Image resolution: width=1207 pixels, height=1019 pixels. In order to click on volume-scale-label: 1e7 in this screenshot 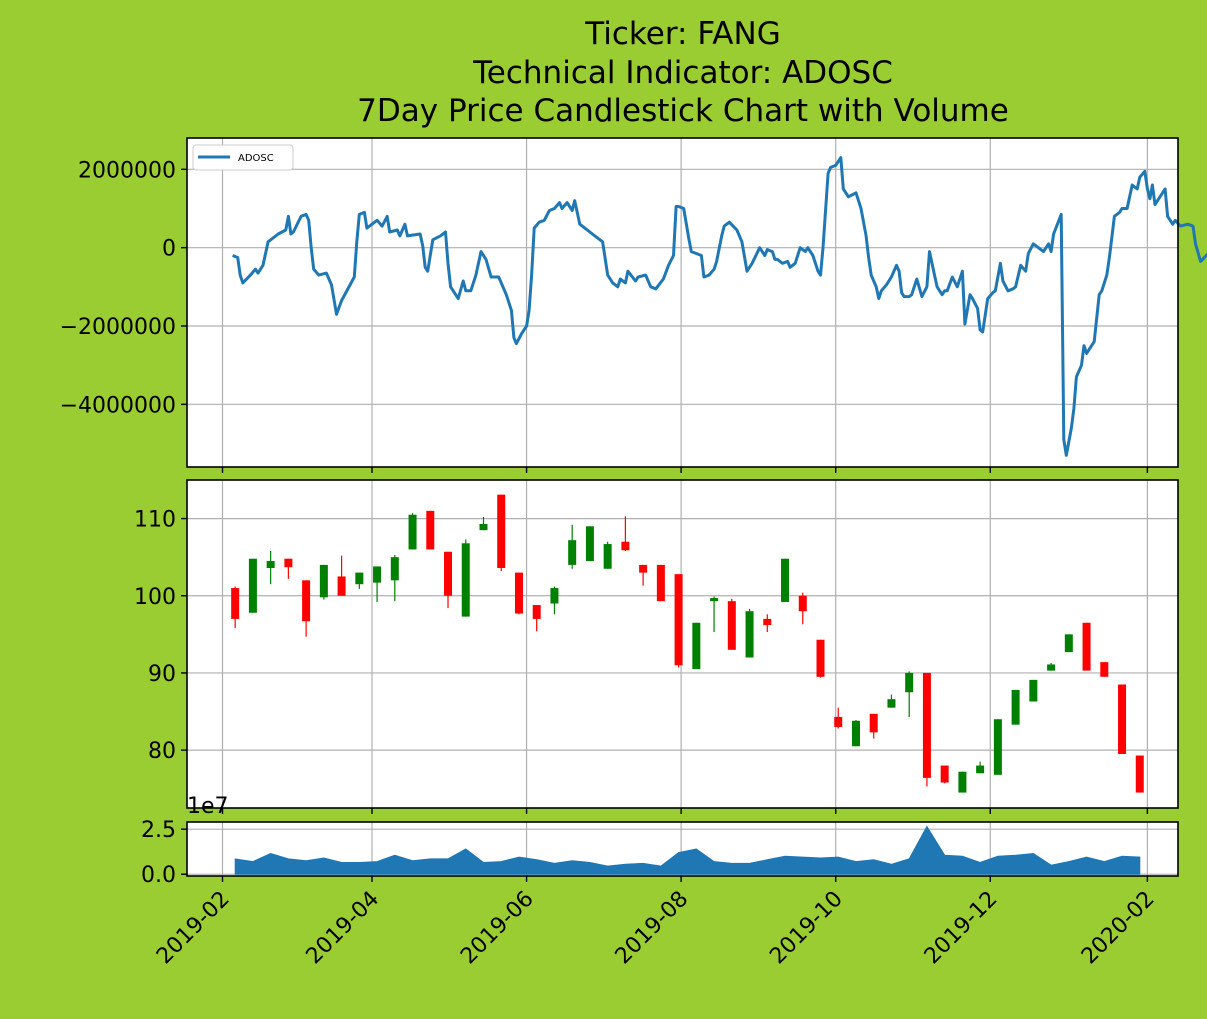, I will do `click(208, 806)`.